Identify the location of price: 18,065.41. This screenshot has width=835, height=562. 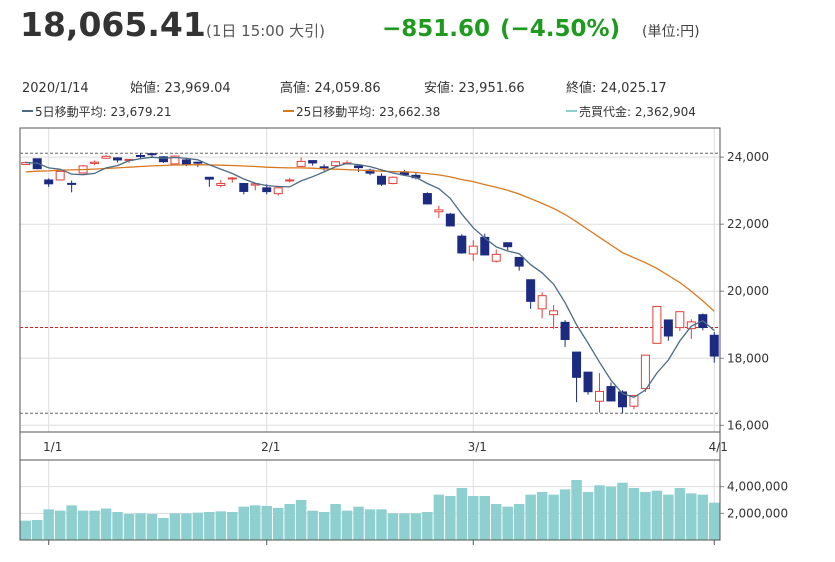
(113, 24).